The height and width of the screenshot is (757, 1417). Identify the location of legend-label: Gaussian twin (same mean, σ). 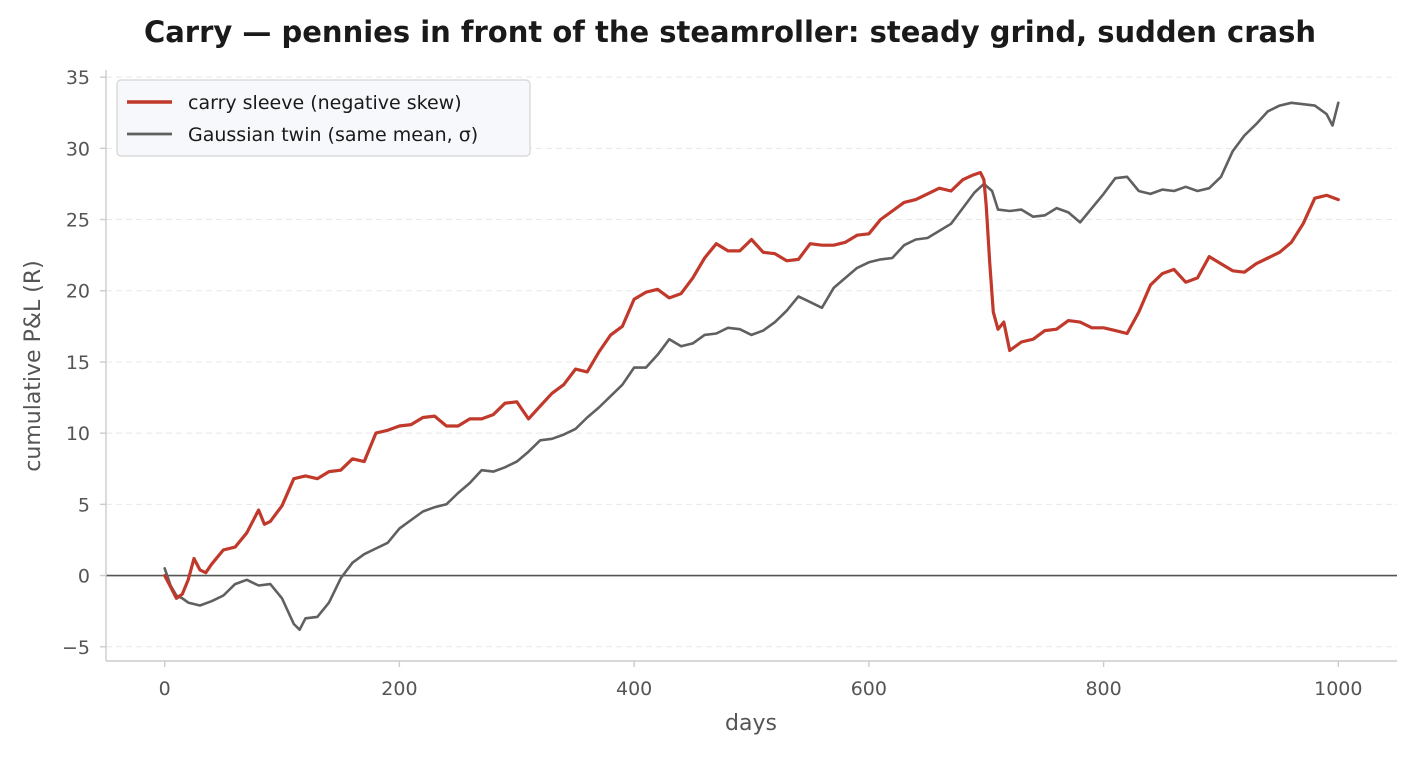
(333, 135).